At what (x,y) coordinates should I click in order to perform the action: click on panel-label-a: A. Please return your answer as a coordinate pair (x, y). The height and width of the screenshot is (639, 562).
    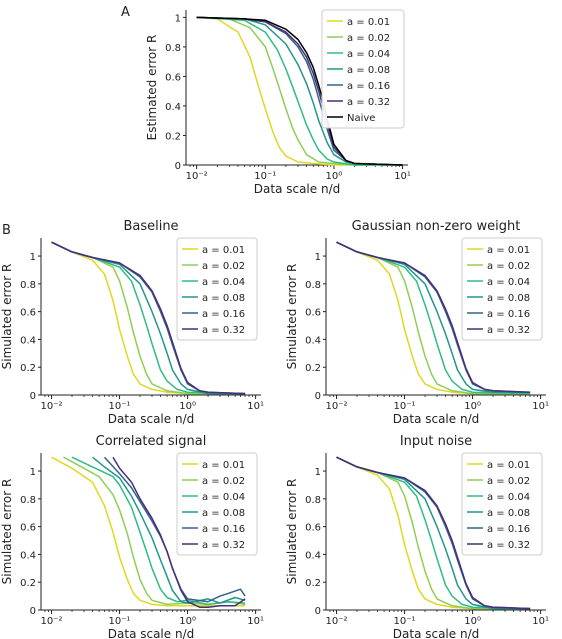
    Looking at the image, I should click on (125, 12).